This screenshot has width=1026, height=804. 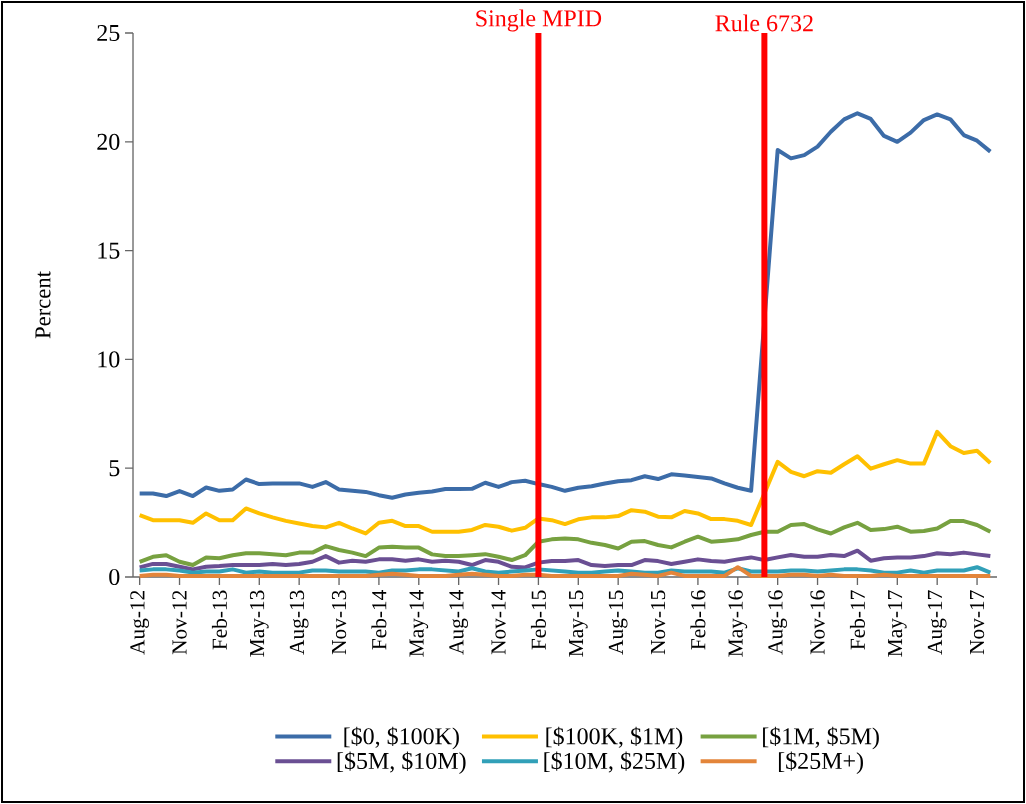 I want to click on x-tick-label: Nov-12, so click(x=179, y=622).